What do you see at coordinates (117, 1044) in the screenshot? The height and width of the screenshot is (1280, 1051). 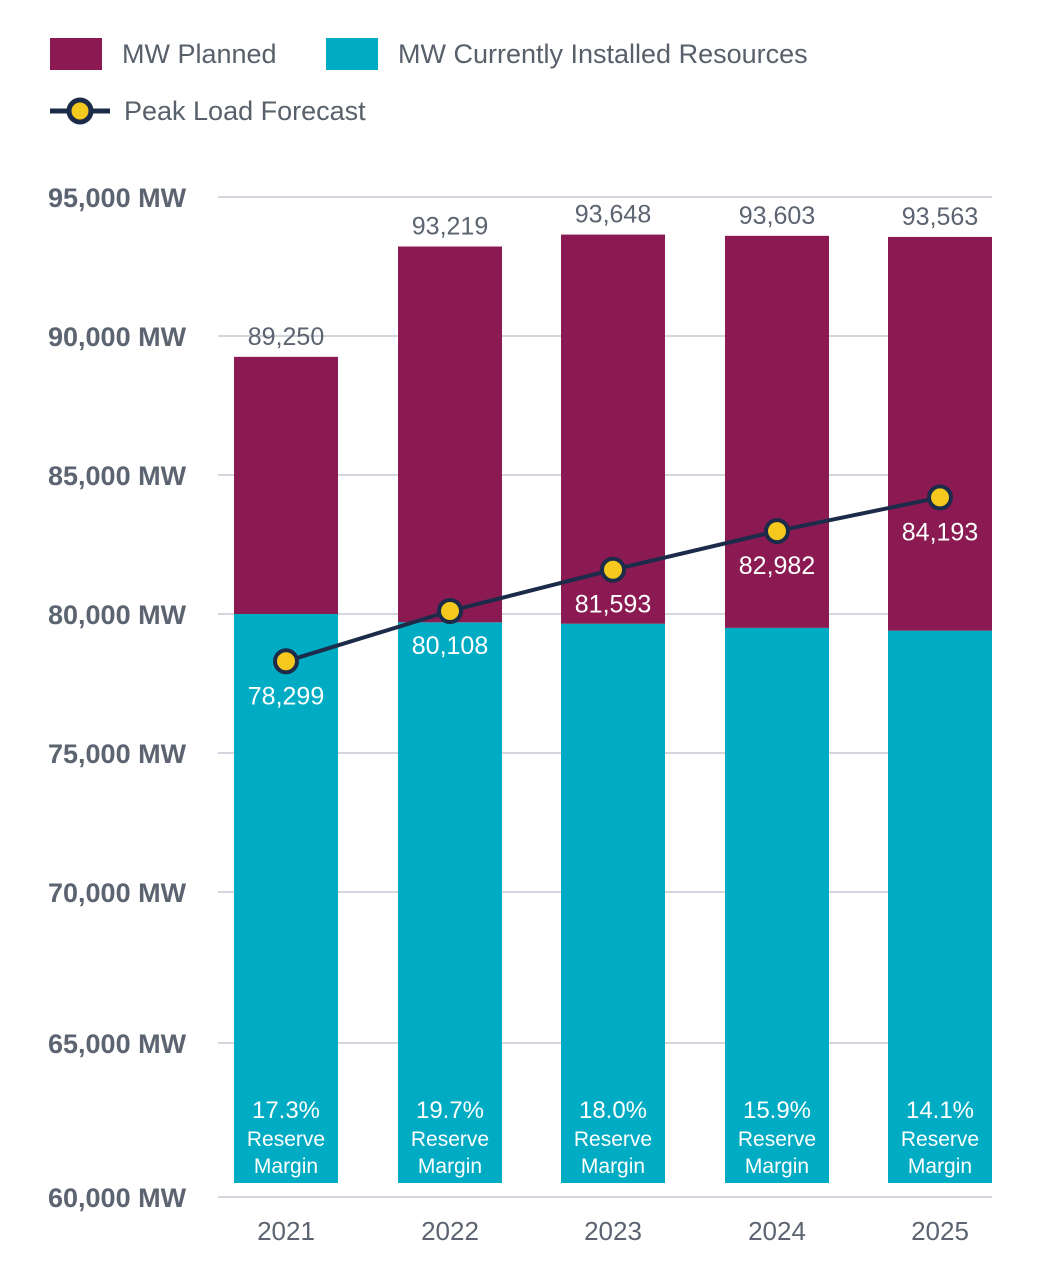 I see `y-tick-label: 65,000 MW` at bounding box center [117, 1044].